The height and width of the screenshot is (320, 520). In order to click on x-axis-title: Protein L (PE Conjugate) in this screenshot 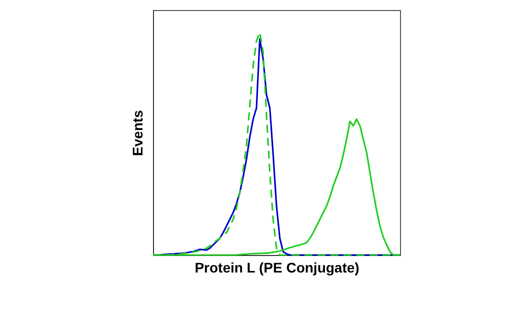, I will do `click(277, 268)`.